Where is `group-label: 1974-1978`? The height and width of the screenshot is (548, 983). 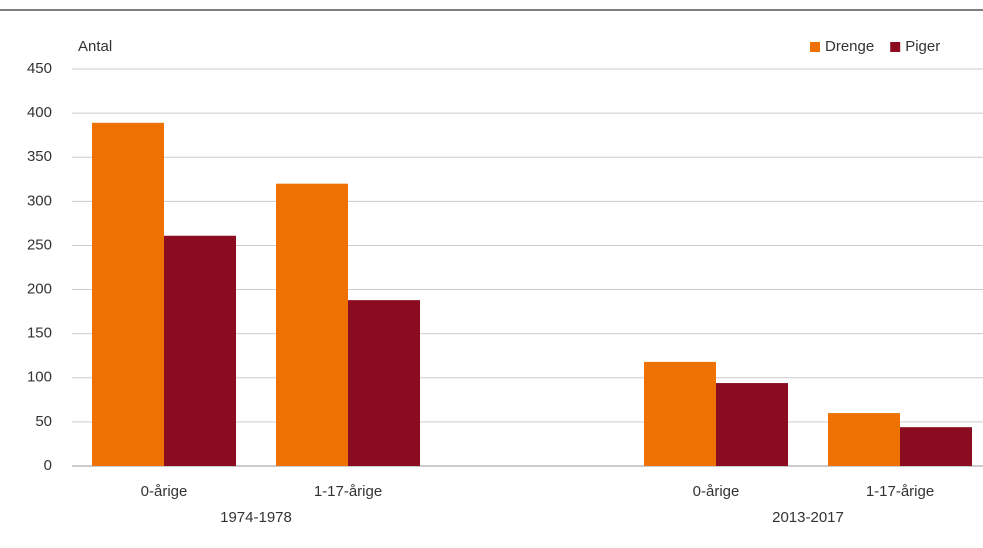 group-label: 1974-1978 is located at coordinates (256, 517).